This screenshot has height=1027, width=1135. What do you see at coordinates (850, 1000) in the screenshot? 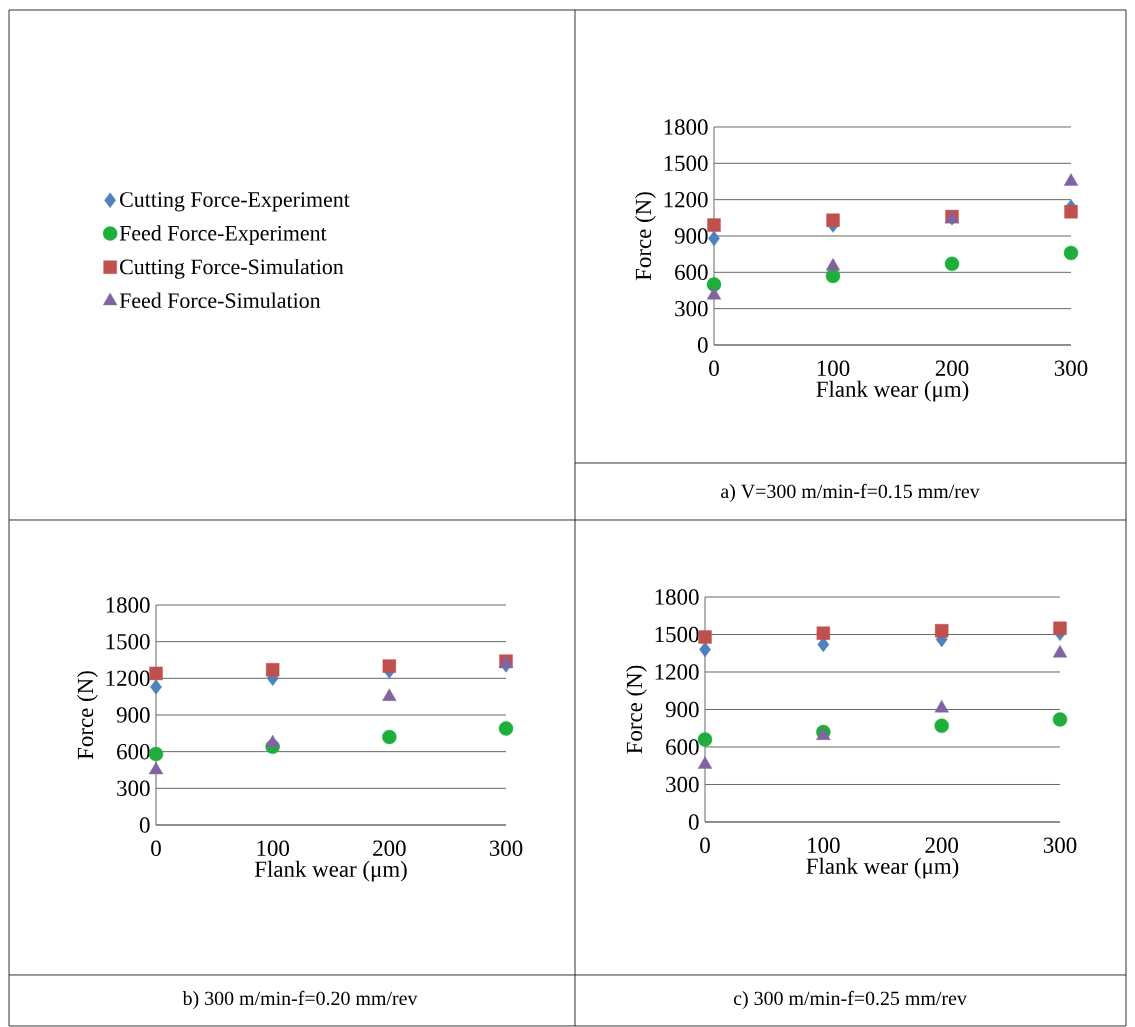
I see `text: c) 300 m/min-f=0.25 mm/rev` at bounding box center [850, 1000].